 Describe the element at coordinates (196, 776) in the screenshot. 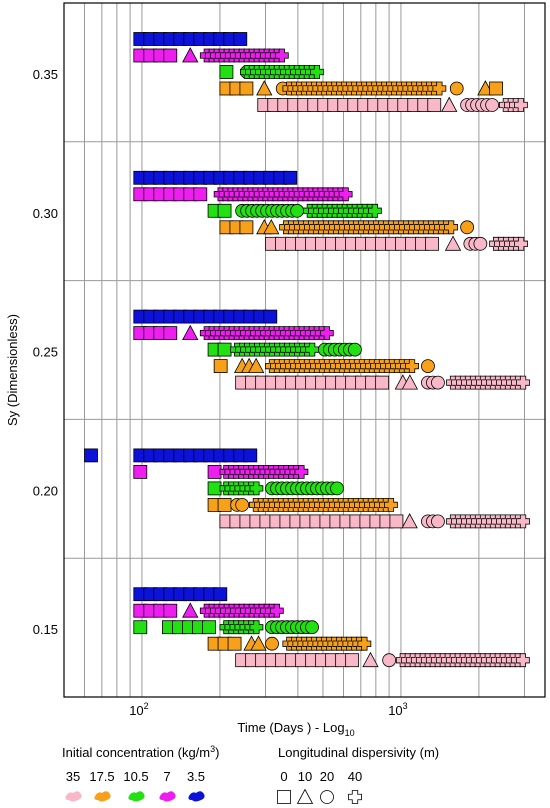

I see `legend-concentration-label: 3.5` at that location.